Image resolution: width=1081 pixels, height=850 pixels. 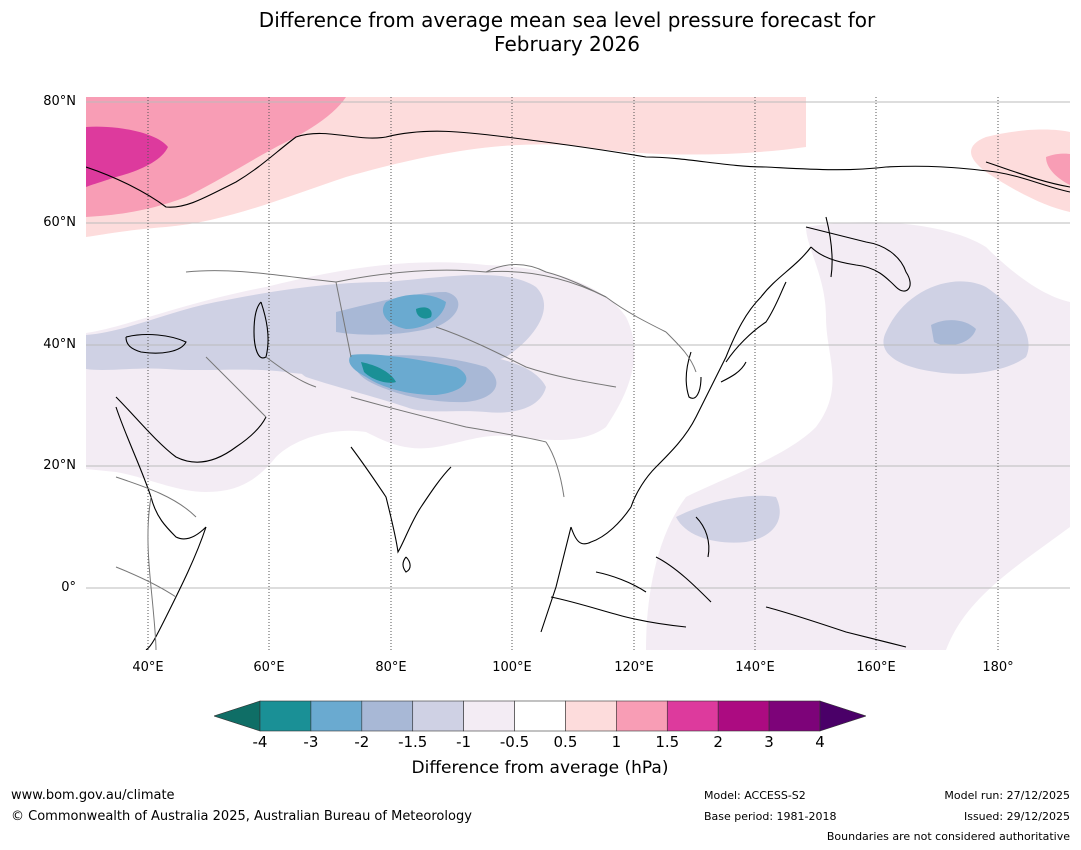 What do you see at coordinates (770, 816) in the screenshot?
I see `footer-base-period: Base period: 1981-2018` at bounding box center [770, 816].